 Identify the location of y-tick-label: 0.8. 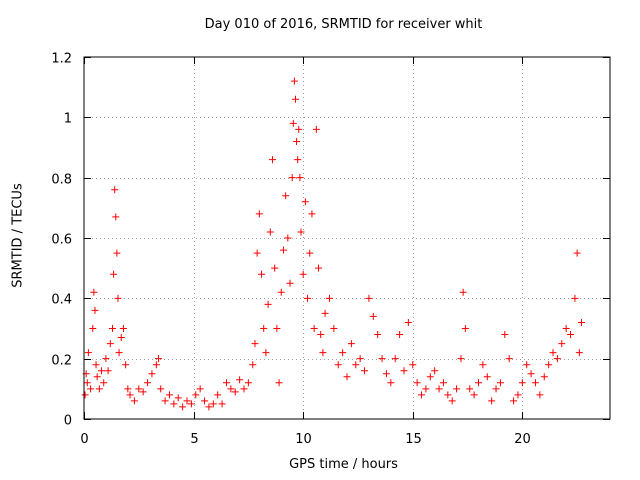
(61, 180).